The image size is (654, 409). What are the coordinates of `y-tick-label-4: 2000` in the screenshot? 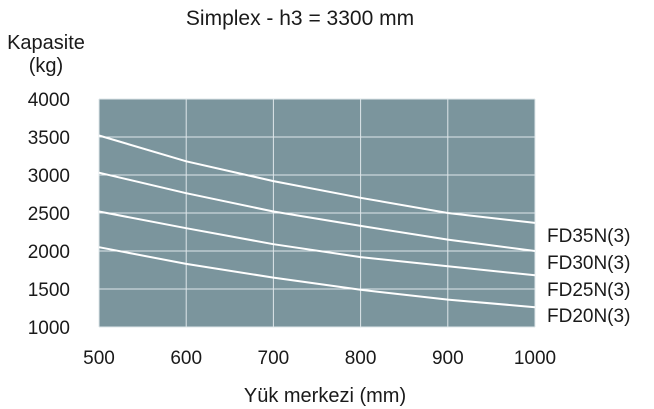 It's located at (49, 252).